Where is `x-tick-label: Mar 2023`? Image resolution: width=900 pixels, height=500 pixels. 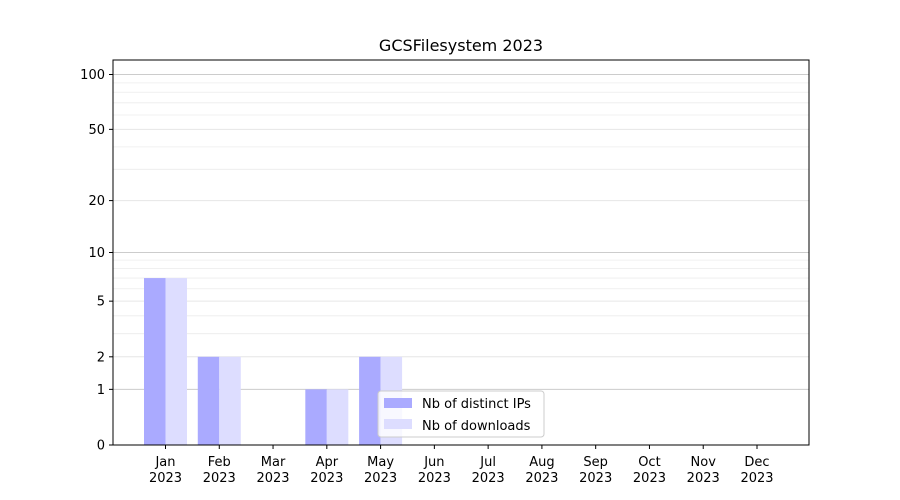 x-tick-label: Mar 2023 is located at coordinates (272, 470).